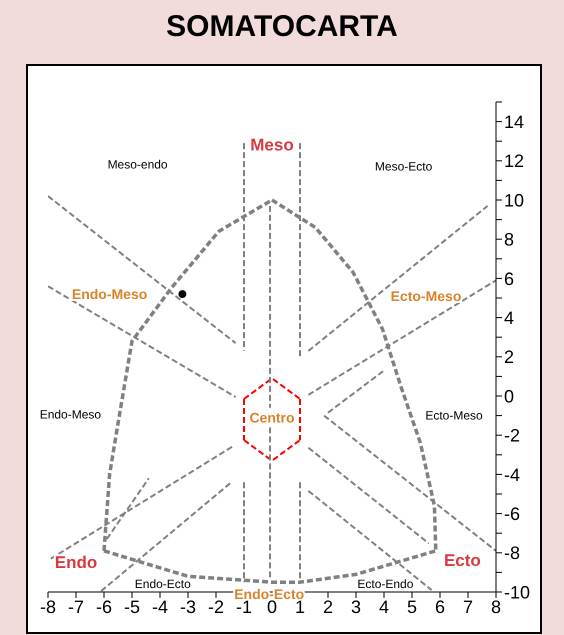 Image resolution: width=564 pixels, height=635 pixels. Describe the element at coordinates (512, 474) in the screenshot. I see `y-tick-label: -4` at that location.